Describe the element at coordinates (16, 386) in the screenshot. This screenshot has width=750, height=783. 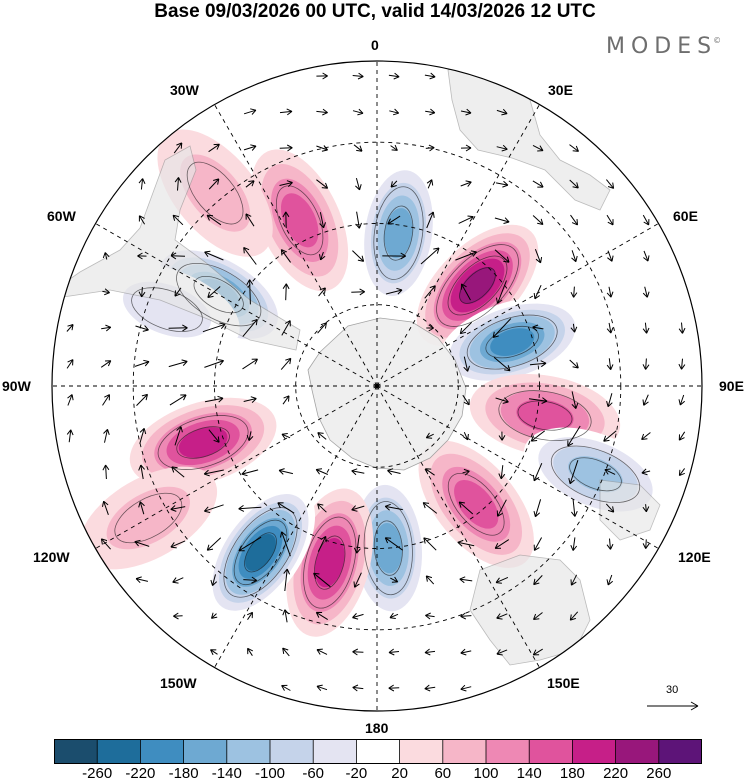
I see `lon-label-90w: 90W` at that location.